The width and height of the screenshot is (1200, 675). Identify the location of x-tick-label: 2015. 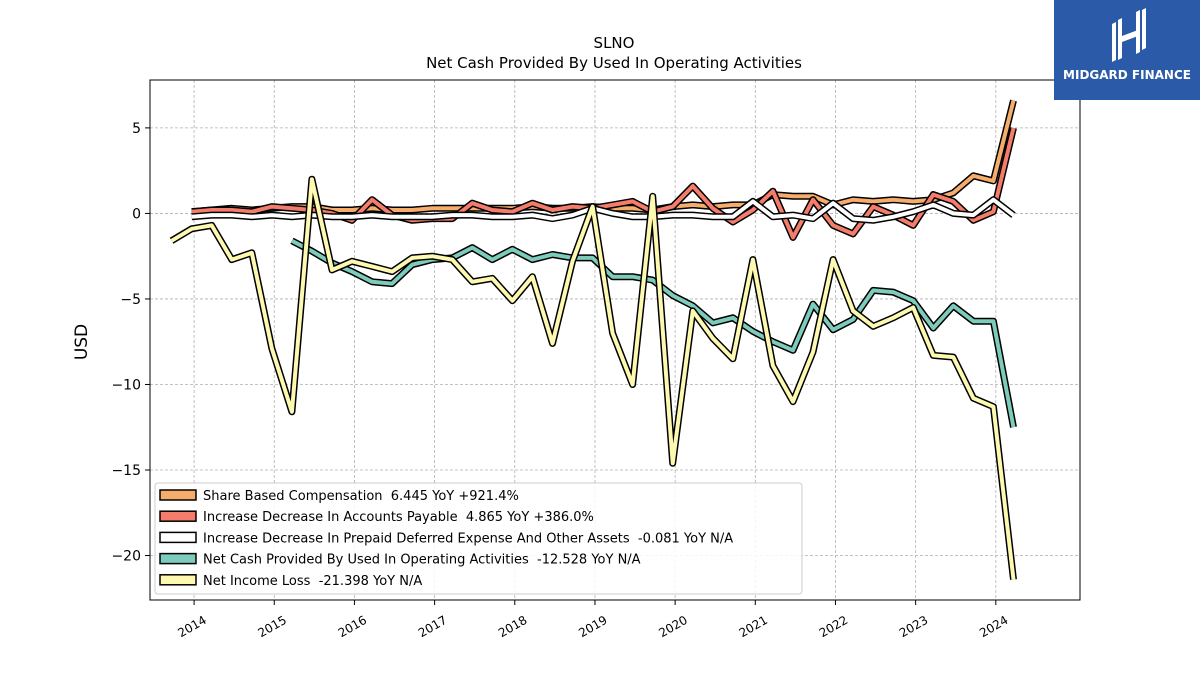
(272, 626).